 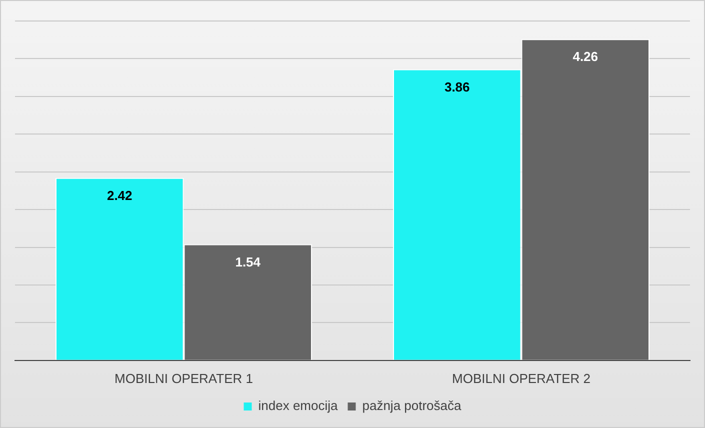 I want to click on data-label: 2.42, so click(x=119, y=195).